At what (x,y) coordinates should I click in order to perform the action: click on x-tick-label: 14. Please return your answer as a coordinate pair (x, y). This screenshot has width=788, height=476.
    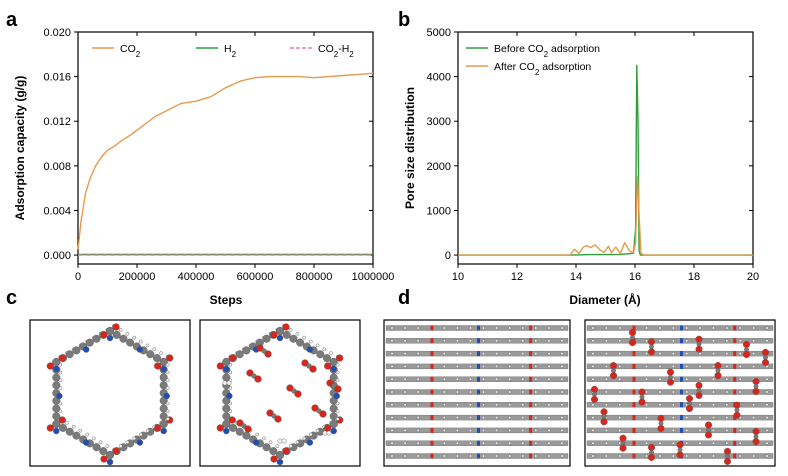
    Looking at the image, I should click on (576, 277).